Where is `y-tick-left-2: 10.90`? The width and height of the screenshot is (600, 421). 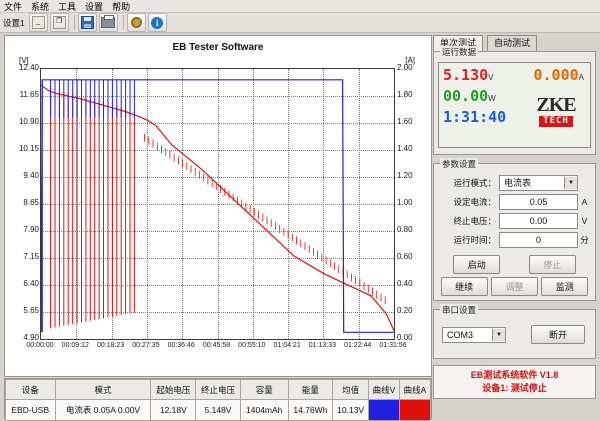 y-tick-left-2: 10.90 is located at coordinates (28, 121).